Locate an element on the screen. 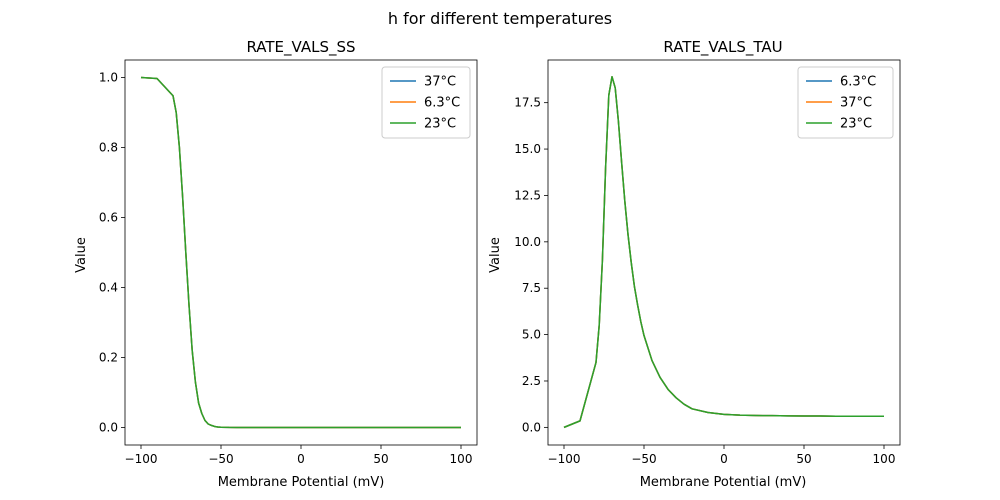 The width and height of the screenshot is (1000, 500). y-tick-label: 0.8 is located at coordinates (108, 148).